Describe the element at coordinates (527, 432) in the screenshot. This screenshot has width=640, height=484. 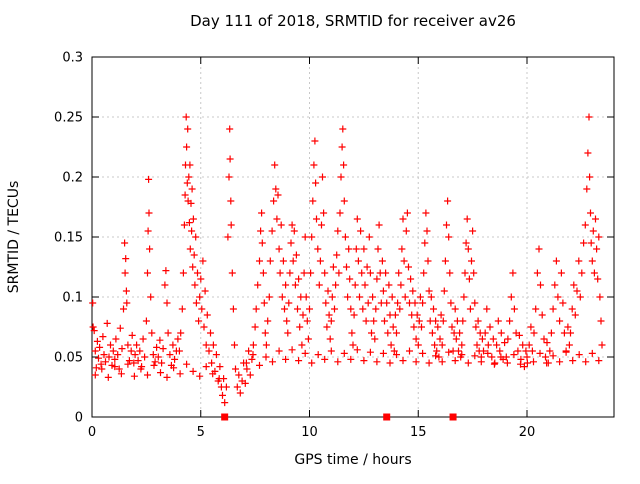
I see `x-tick-label: 20` at that location.